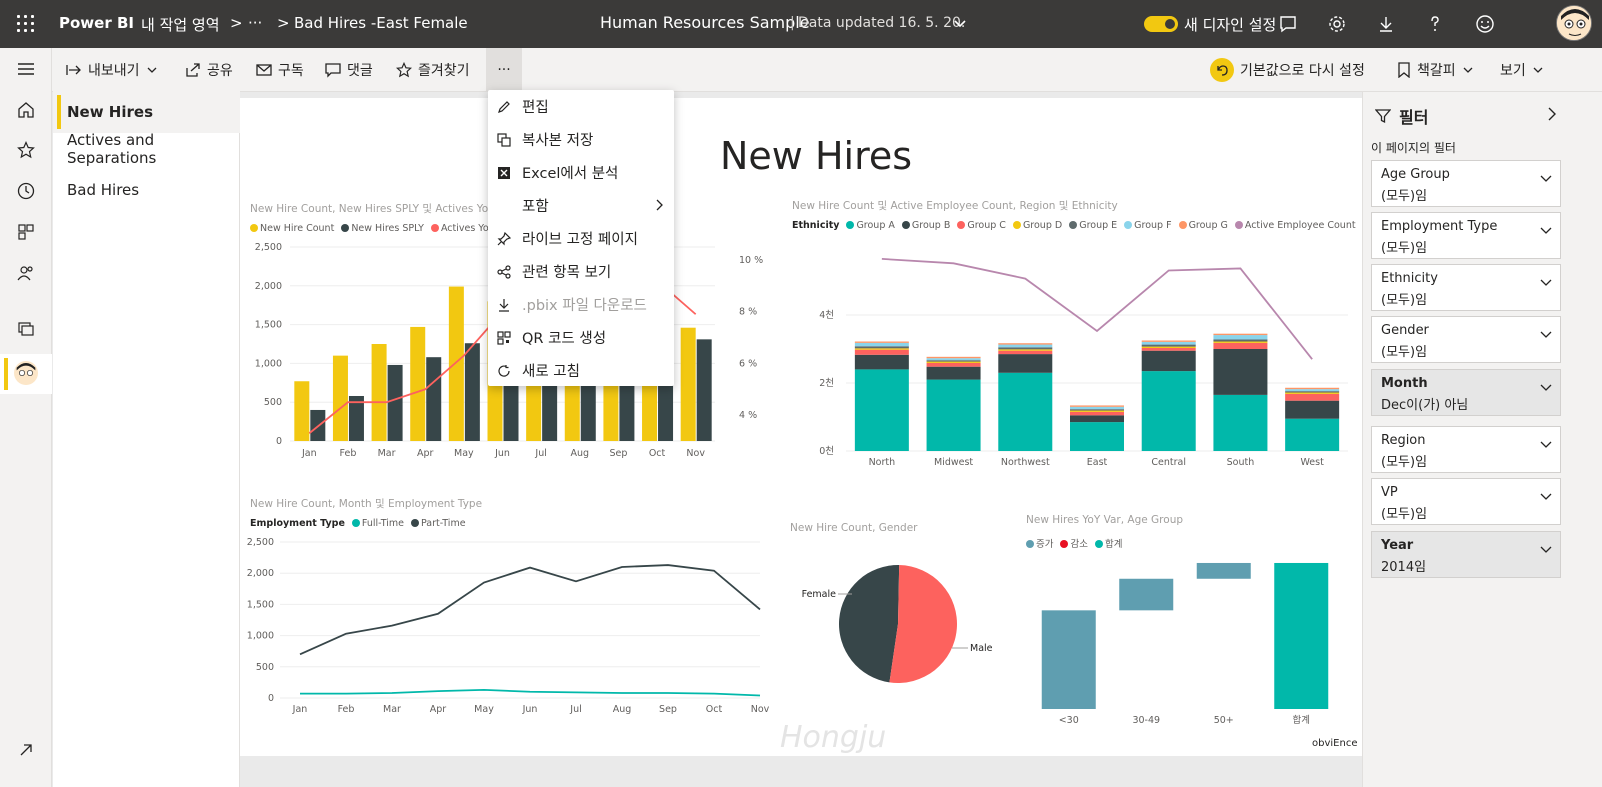 The width and height of the screenshot is (1602, 787). I want to click on app-launcher-icon, so click(26, 24).